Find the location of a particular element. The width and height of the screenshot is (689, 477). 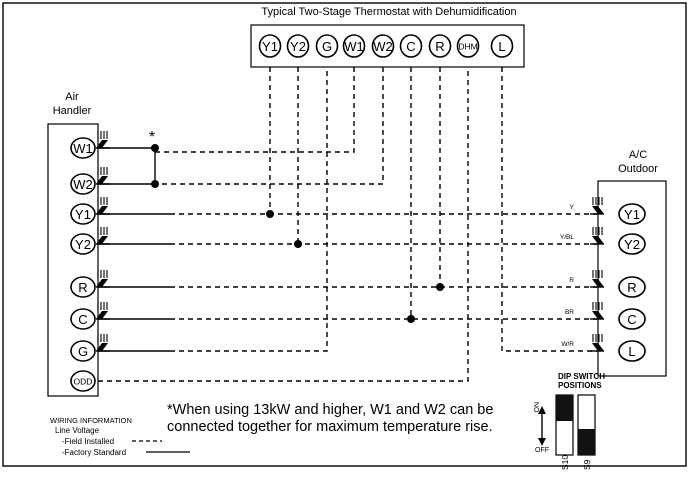

outdoor-connector-c is located at coordinates (597, 311).